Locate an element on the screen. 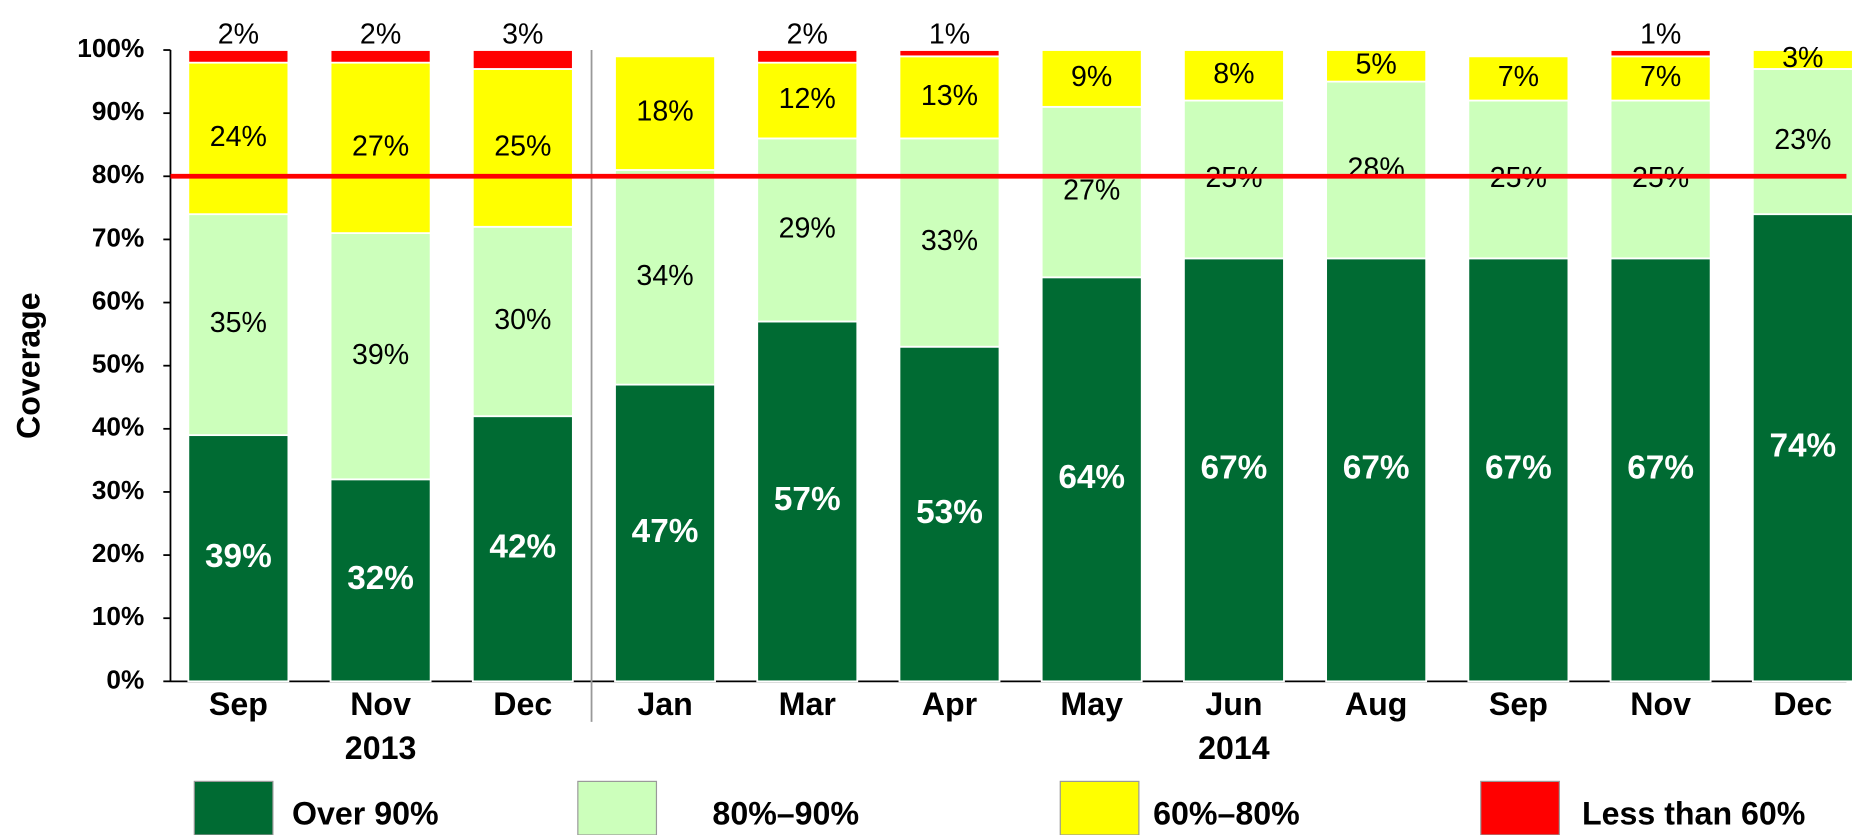 Image resolution: width=1868 pixels, height=835 pixels. data-label: 53% is located at coordinates (949, 512).